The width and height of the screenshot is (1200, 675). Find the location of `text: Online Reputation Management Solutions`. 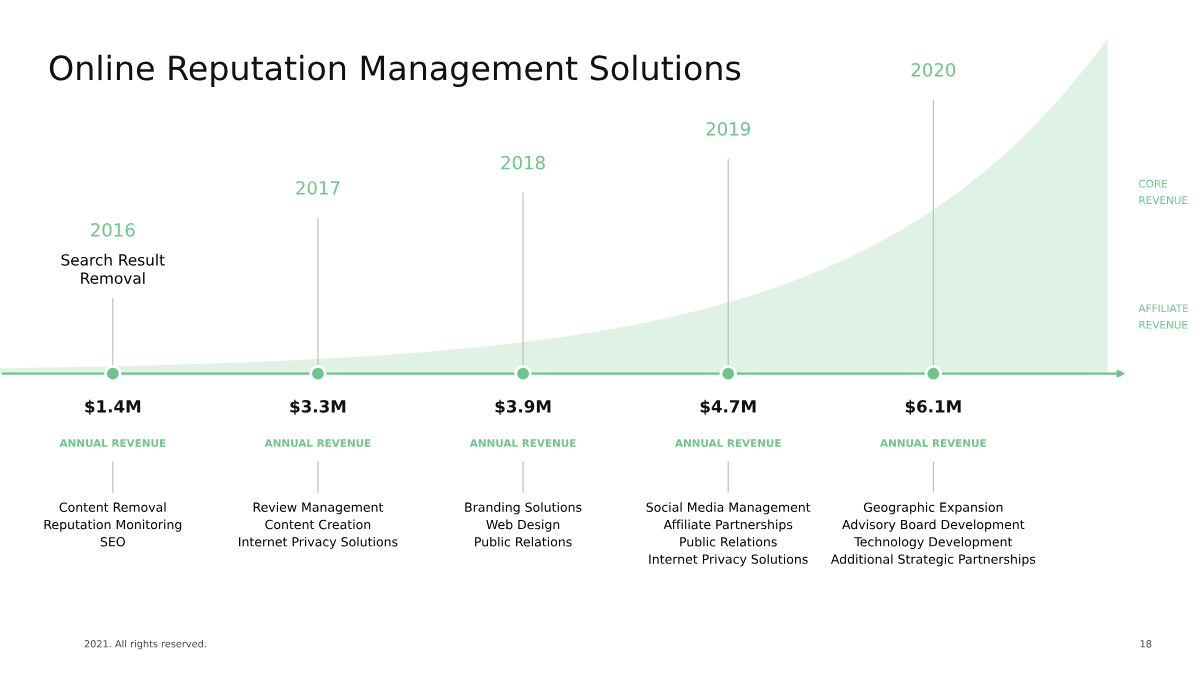

text: Online Reputation Management Solutions is located at coordinates (395, 71).